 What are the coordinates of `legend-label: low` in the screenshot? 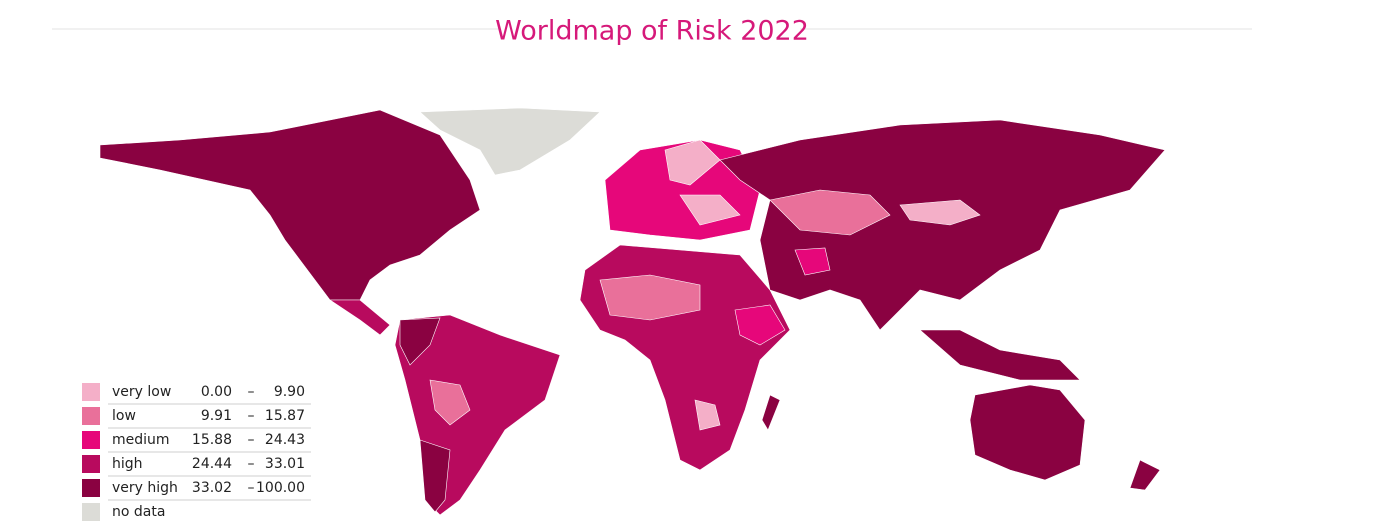 It's located at (124, 416).